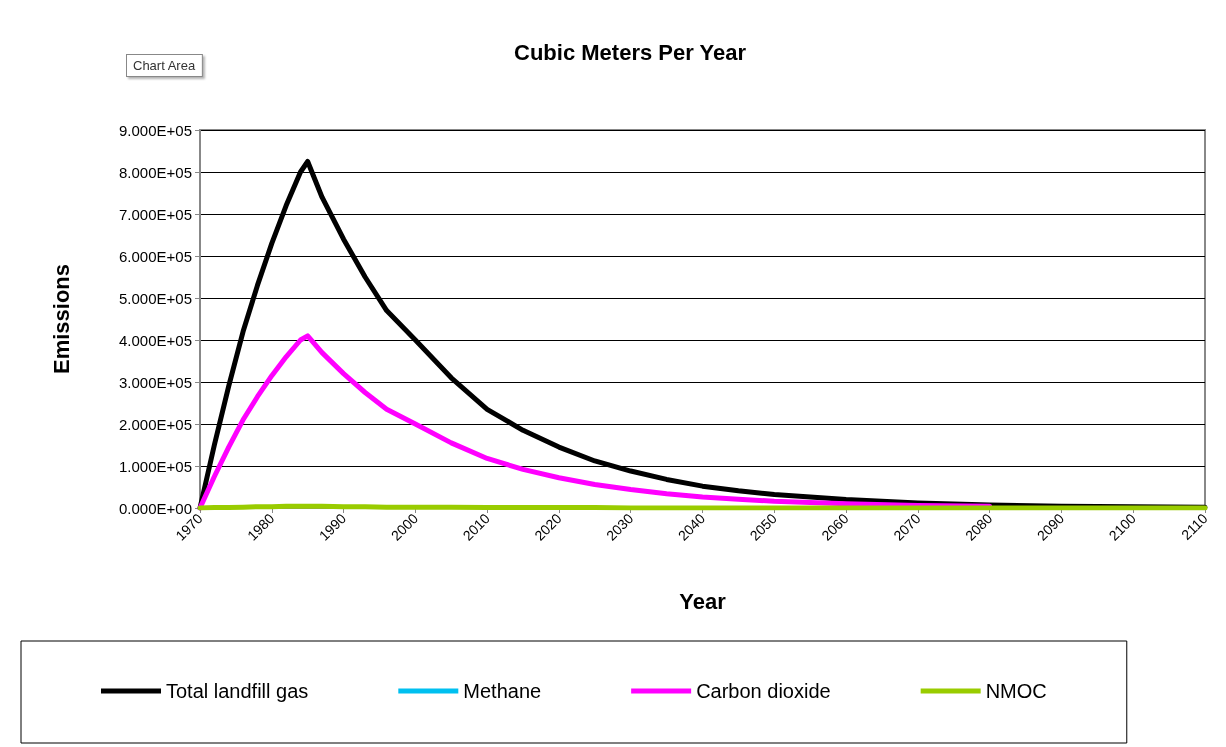 This screenshot has height=747, width=1226. I want to click on legend-label: Methane, so click(502, 691).